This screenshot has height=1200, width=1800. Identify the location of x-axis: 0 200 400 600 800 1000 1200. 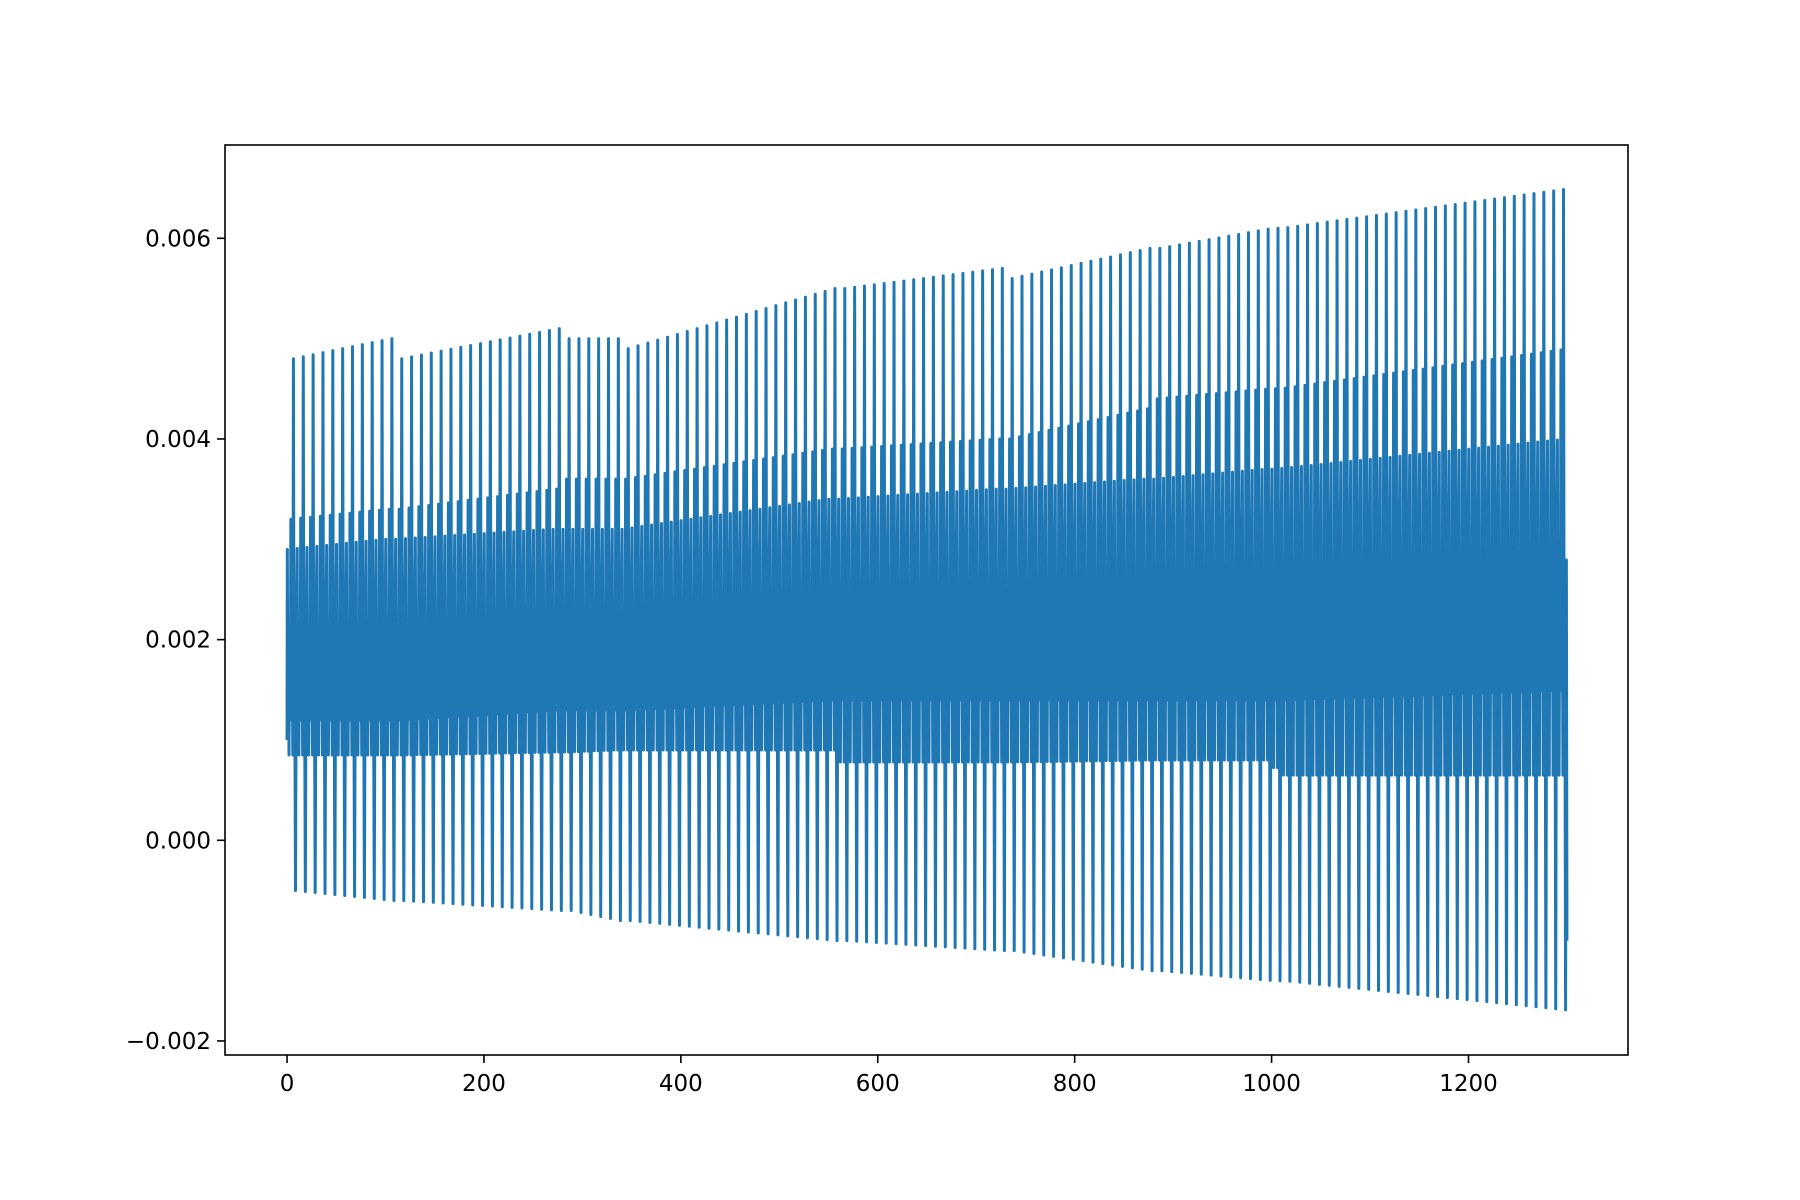
(889, 1076).